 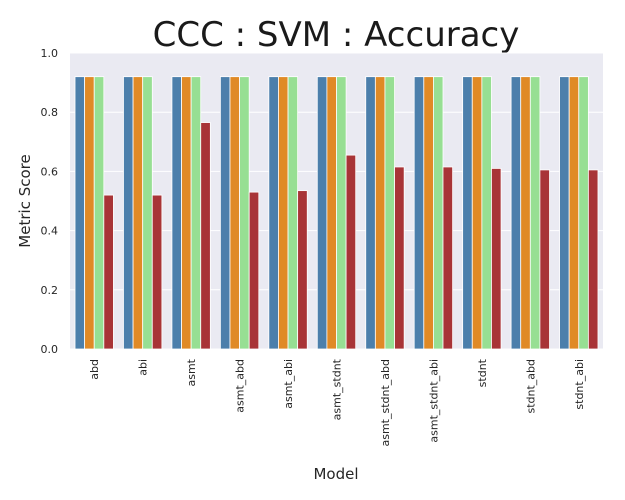 What do you see at coordinates (50, 349) in the screenshot?
I see `y-tick-label: 0.0` at bounding box center [50, 349].